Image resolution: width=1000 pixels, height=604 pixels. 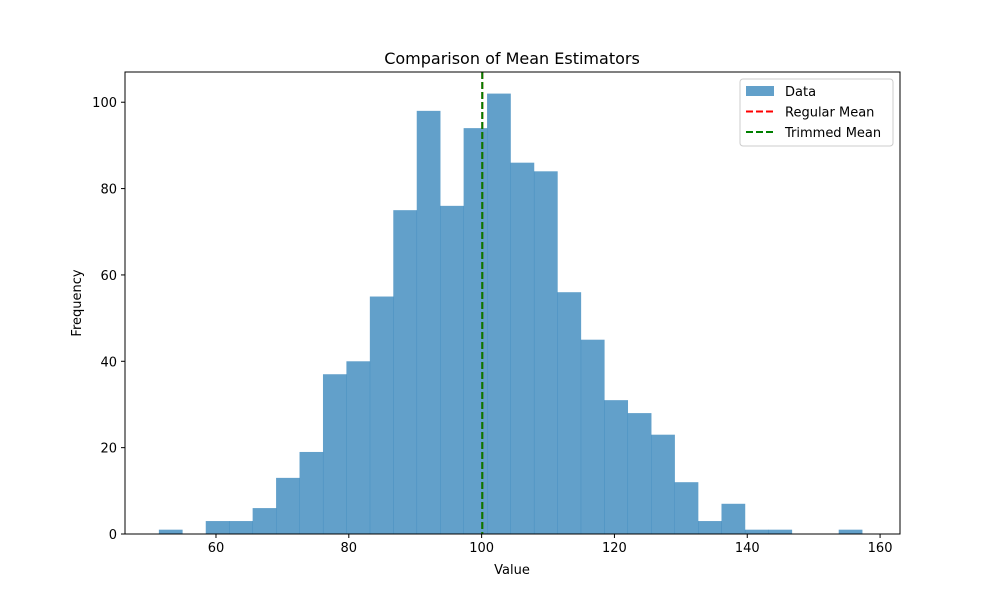 I want to click on x-axis-ticks: 60 80 100 120 140 160, so click(x=550, y=545).